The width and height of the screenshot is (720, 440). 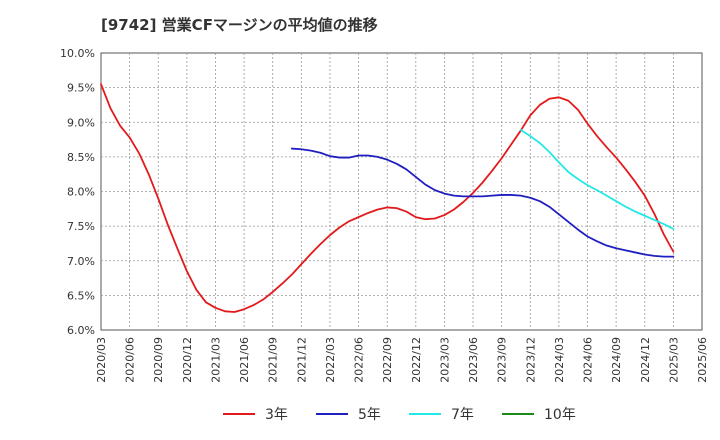 What do you see at coordinates (301, 360) in the screenshot?
I see `x-tick-label: 2021/12` at bounding box center [301, 360].